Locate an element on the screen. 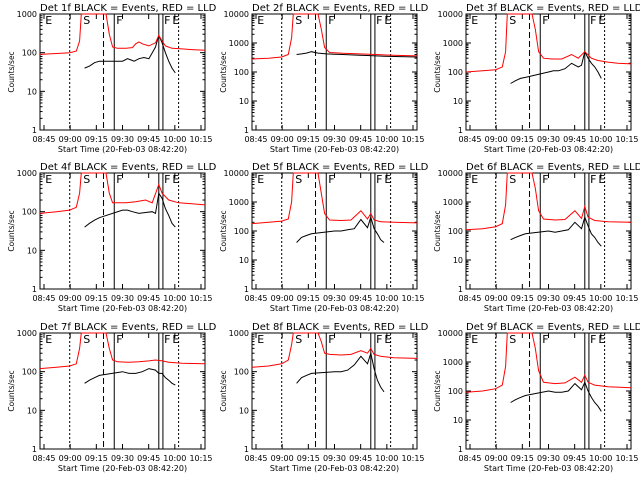 This screenshot has height=480, width=640. panel-title: Det 5f BLACK = Events, RED = LLD is located at coordinates (340, 167).